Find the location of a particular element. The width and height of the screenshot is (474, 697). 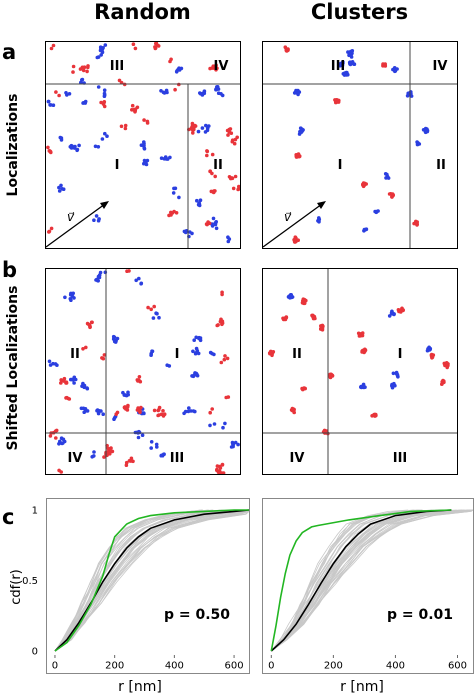

x-tick-label: 0 is located at coordinates (271, 665).